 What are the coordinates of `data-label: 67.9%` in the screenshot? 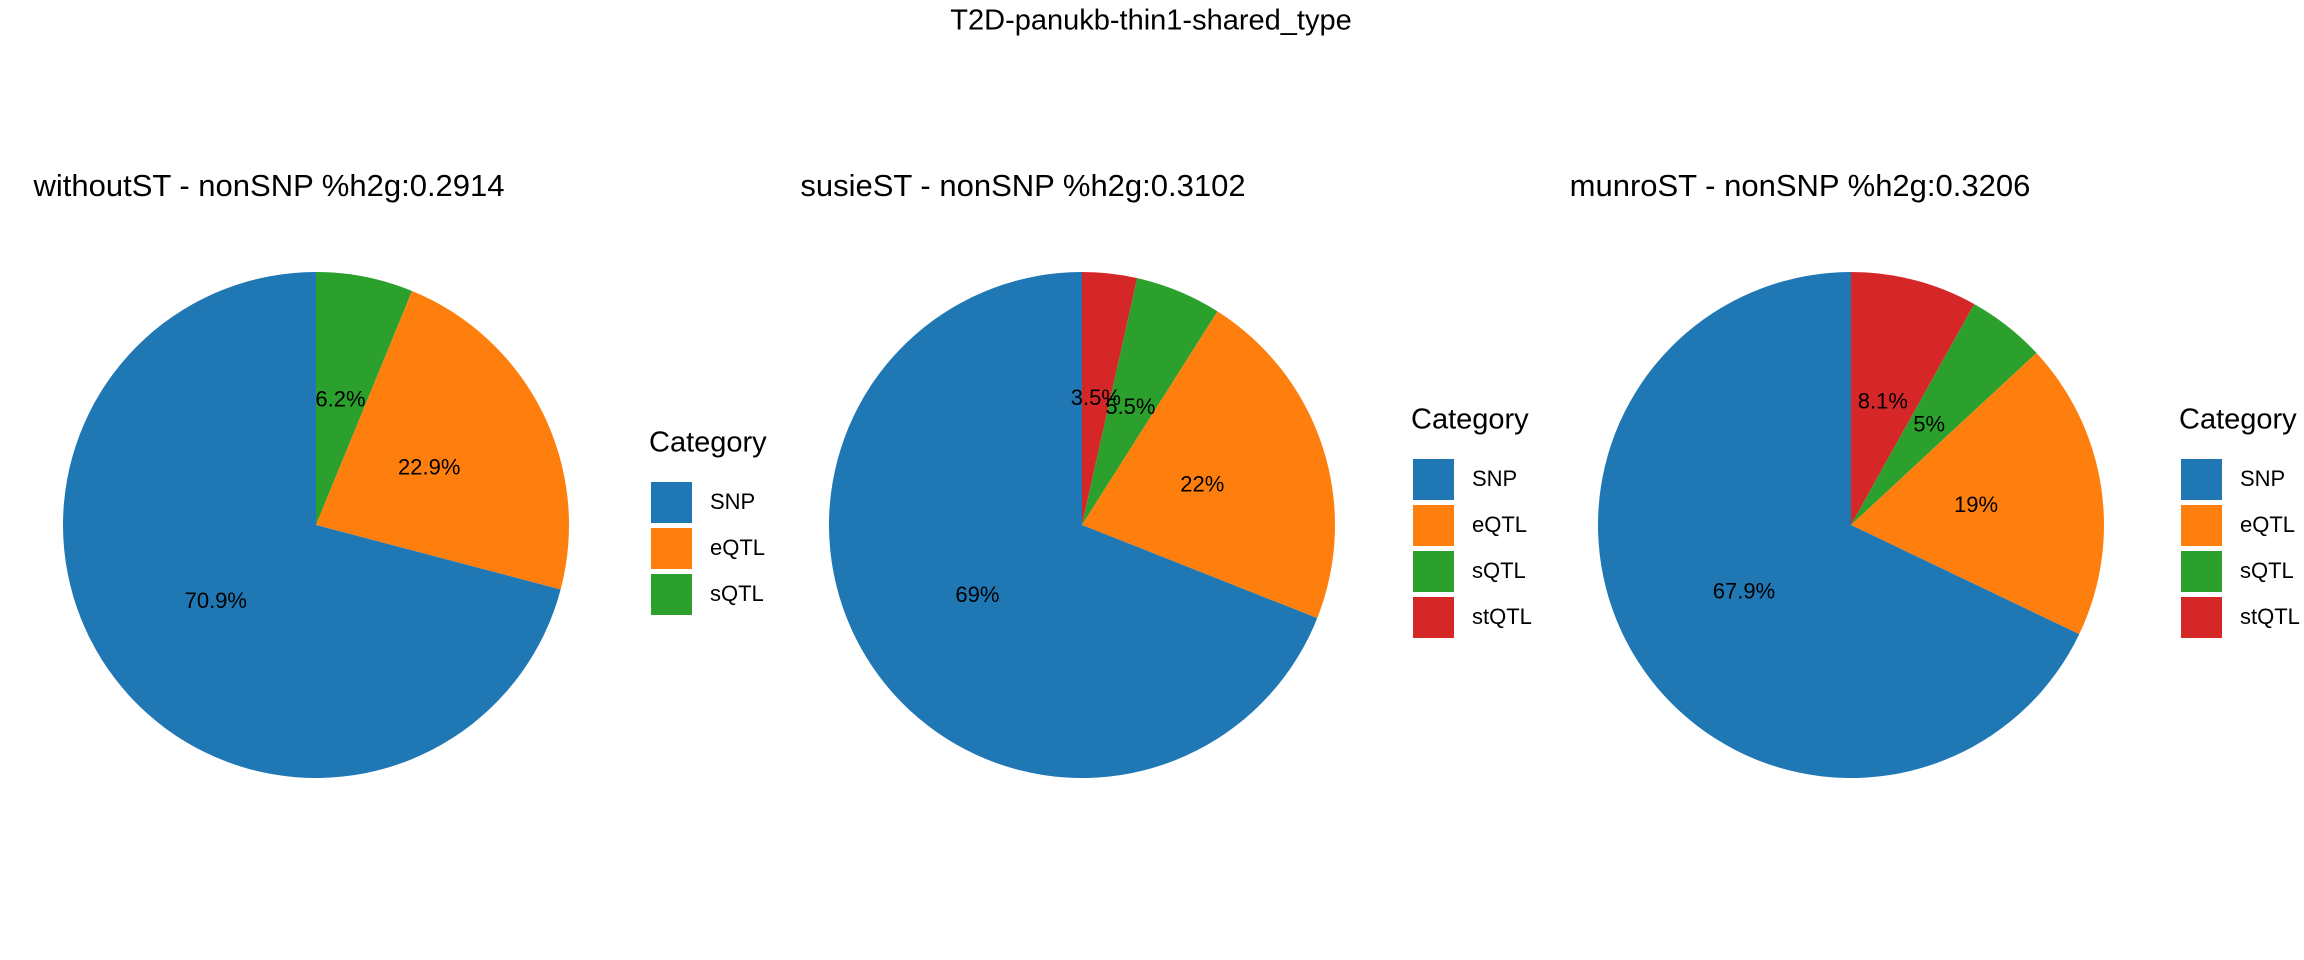 It's located at (1744, 590).